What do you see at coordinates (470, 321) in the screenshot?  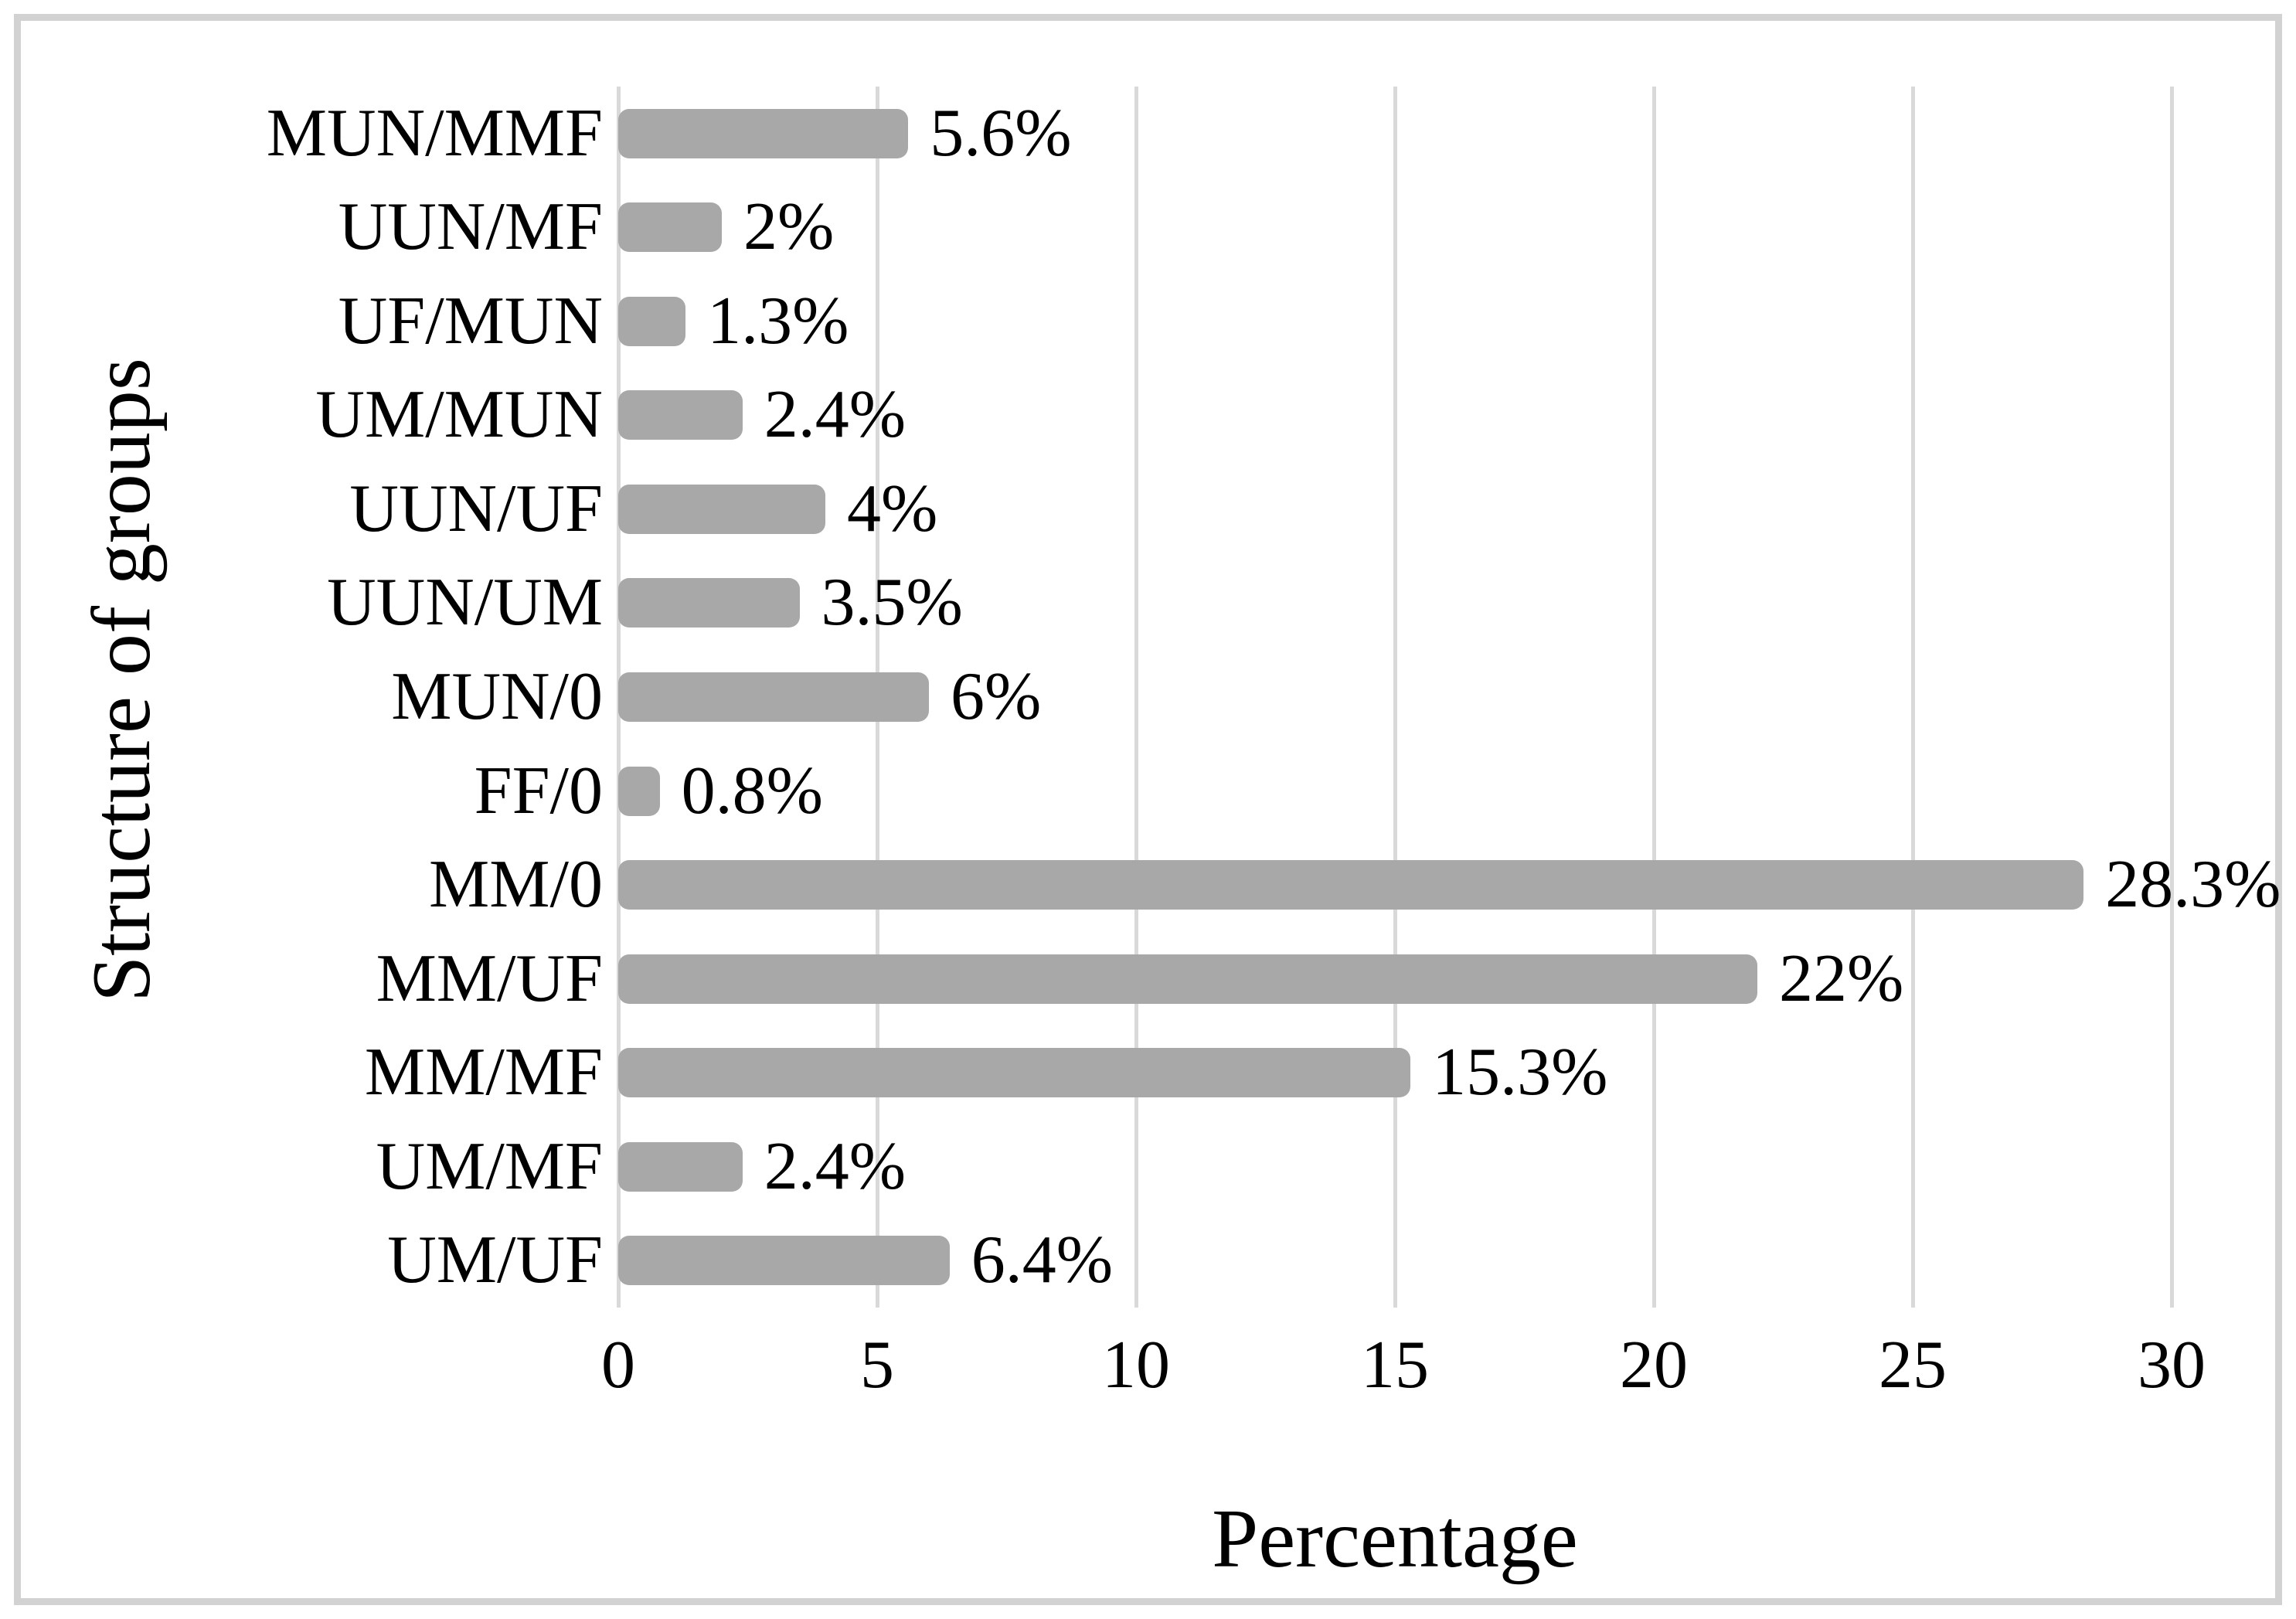 I see `category-label: UF/MUN` at bounding box center [470, 321].